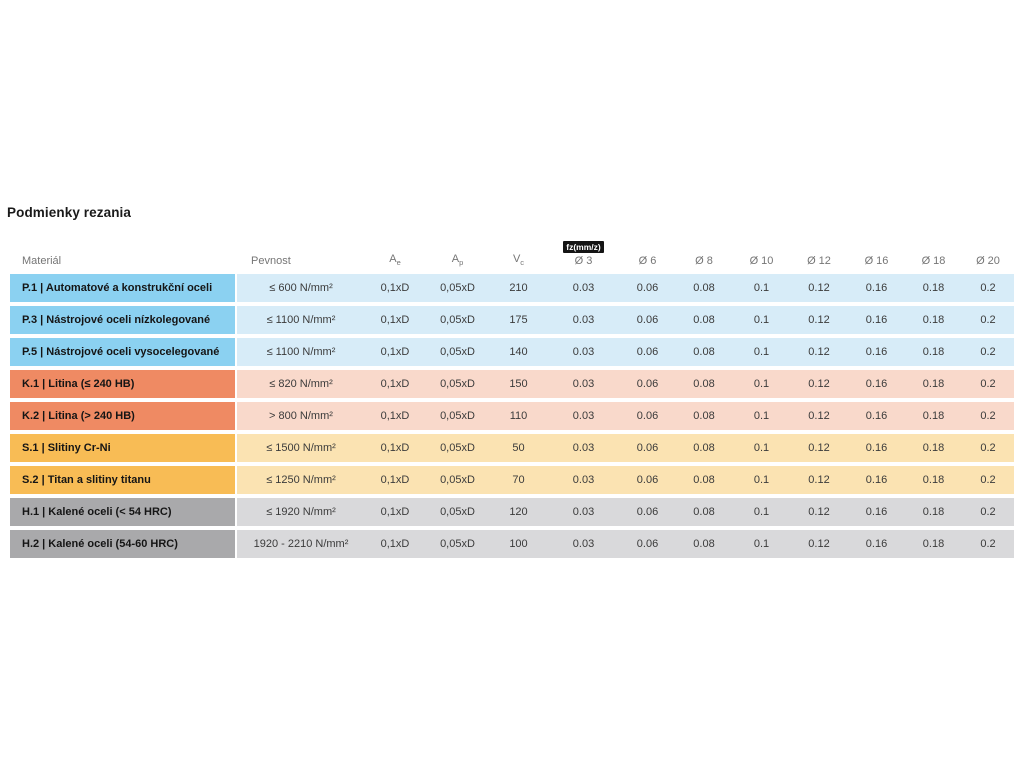 This screenshot has height=768, width=1024. Describe the element at coordinates (301, 448) in the screenshot. I see `value-cell: ≤ 1500 N/mm²` at that location.